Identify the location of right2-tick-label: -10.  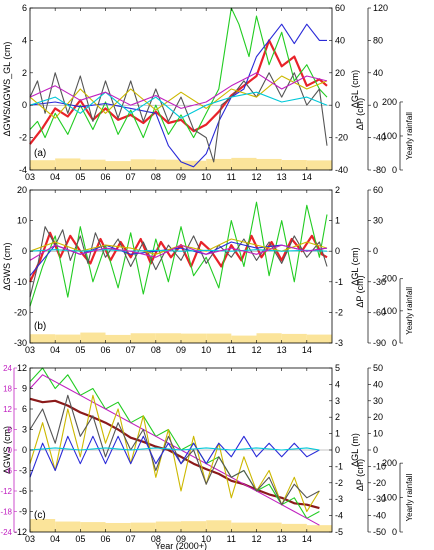
(379, 466).